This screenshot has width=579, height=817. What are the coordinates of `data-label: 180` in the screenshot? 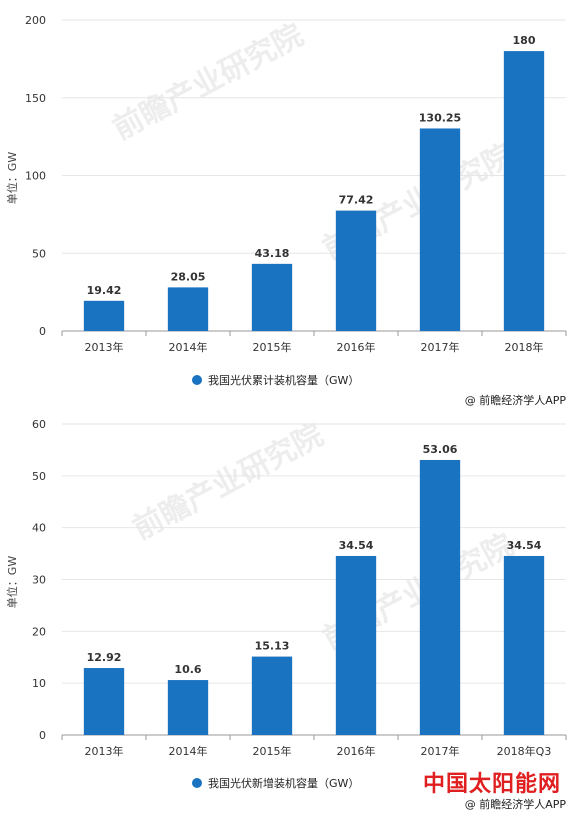 It's located at (524, 40).